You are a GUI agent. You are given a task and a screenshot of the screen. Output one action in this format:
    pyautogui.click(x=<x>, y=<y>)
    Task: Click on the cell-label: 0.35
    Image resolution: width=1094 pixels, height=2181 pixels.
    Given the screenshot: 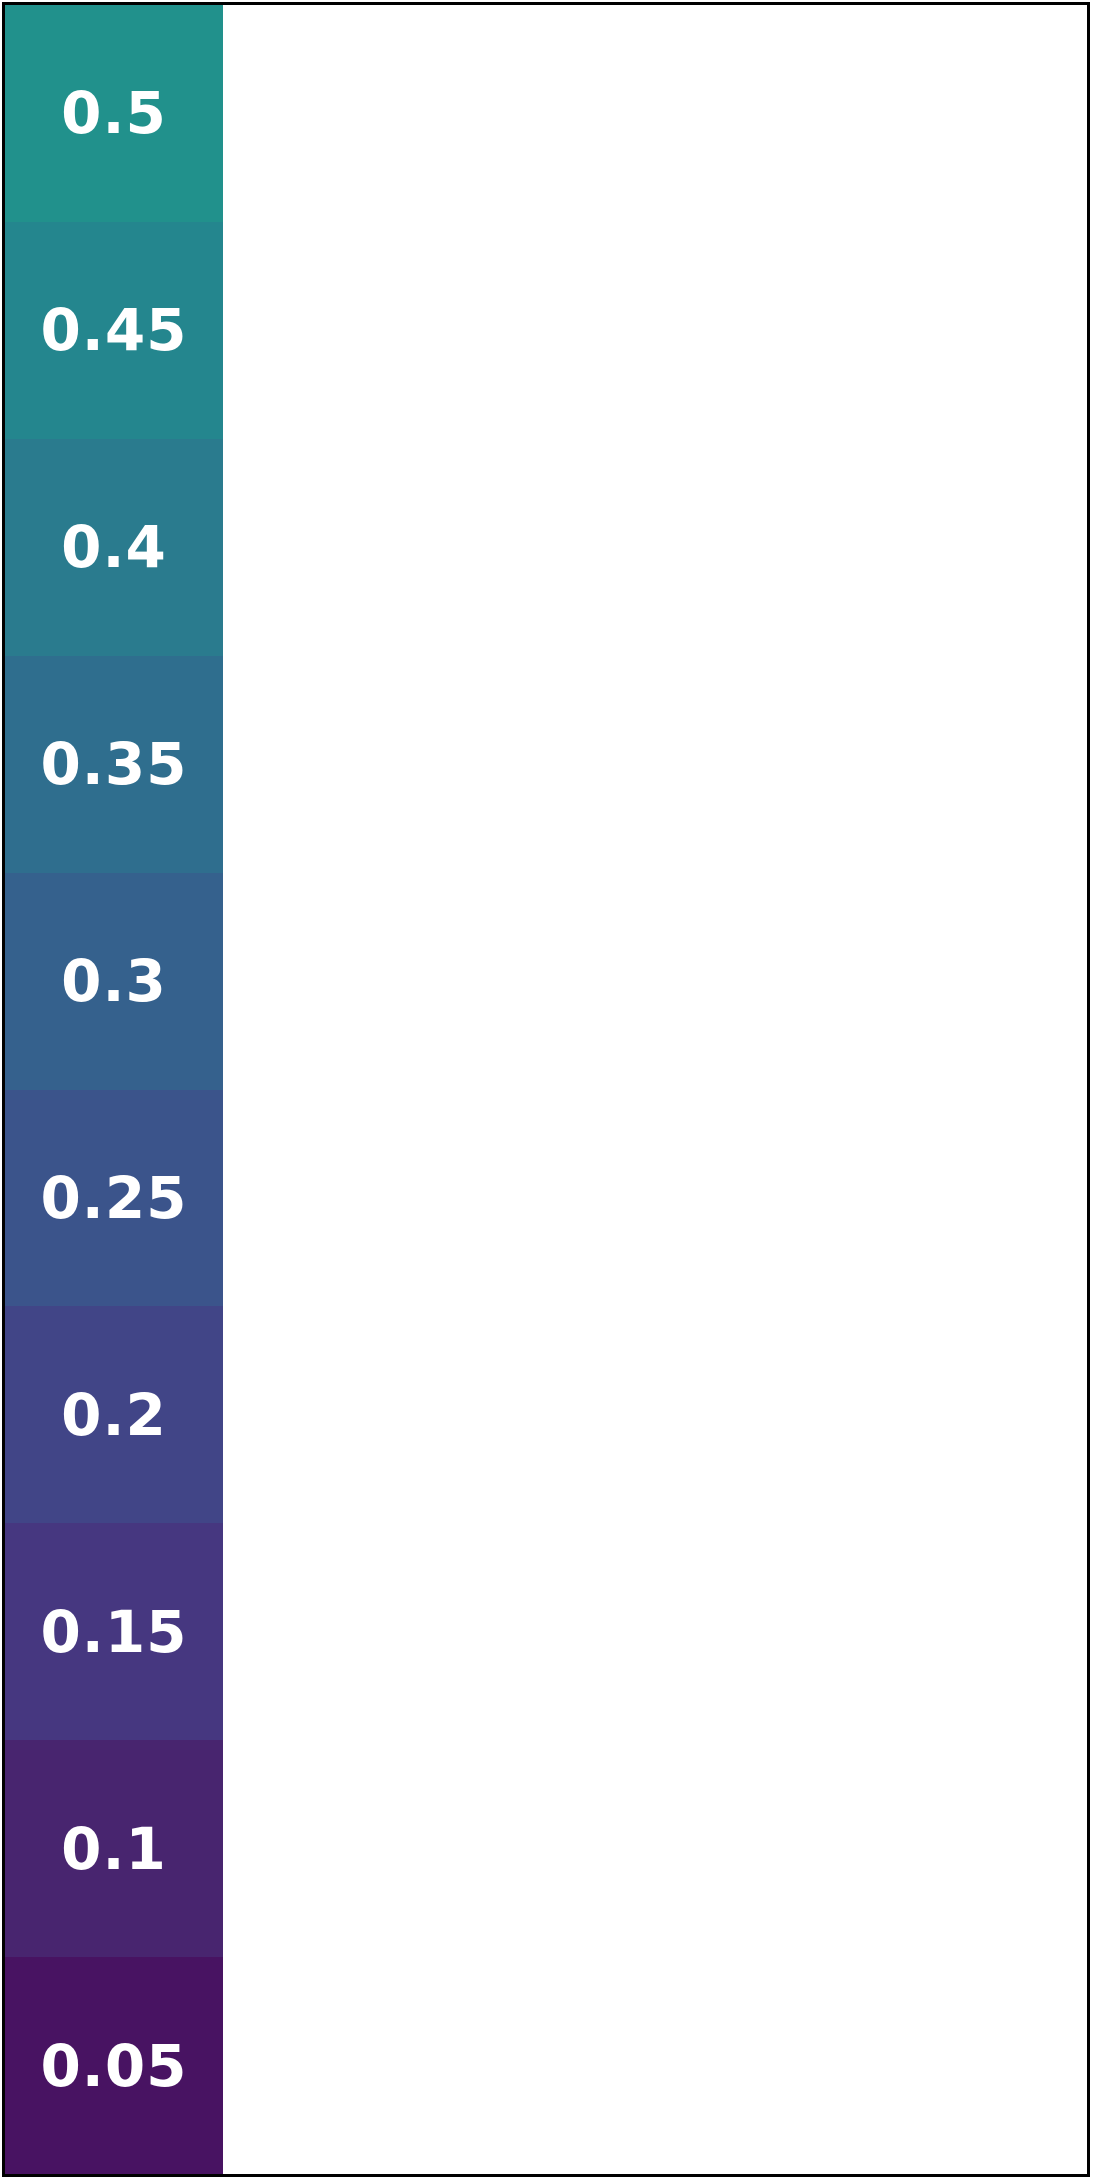 What is the action you would take?
    pyautogui.click(x=114, y=764)
    